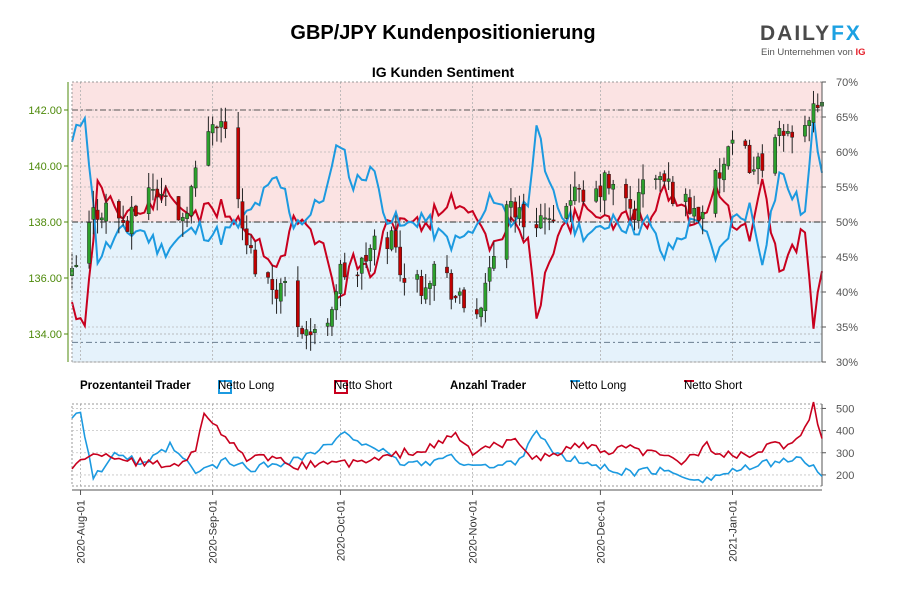 This screenshot has height=600, width=900. I want to click on legend-count-header: Anzahl Trader, so click(488, 386).